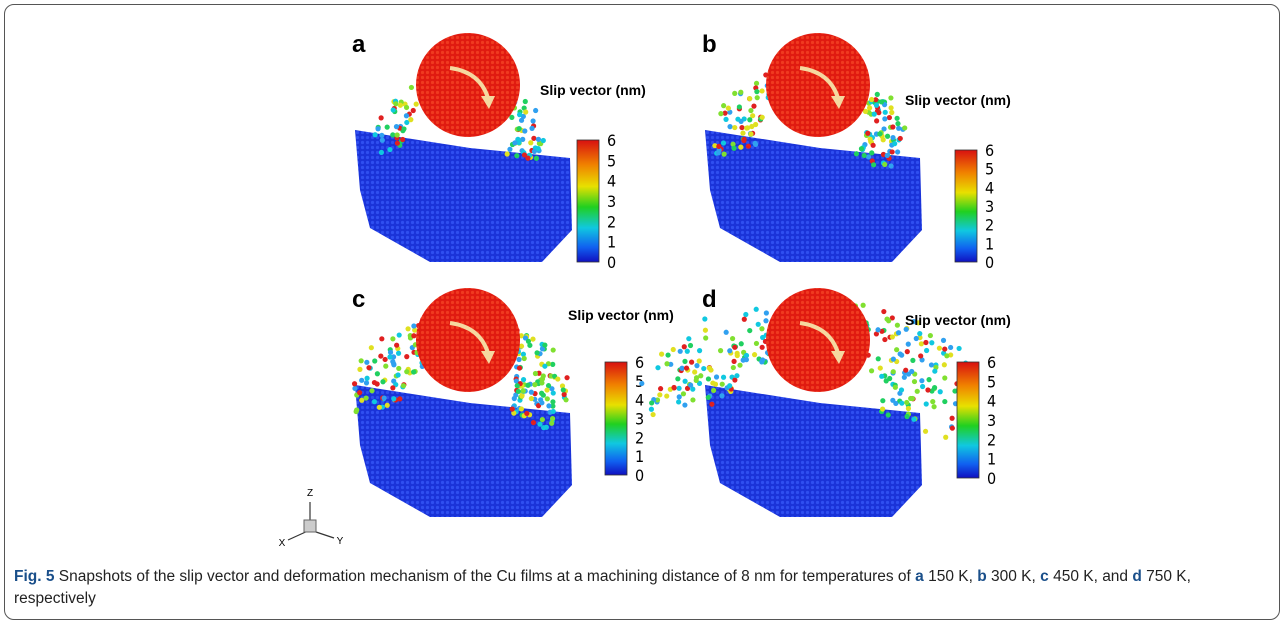  I want to click on caption-bold: c, so click(1044, 576).